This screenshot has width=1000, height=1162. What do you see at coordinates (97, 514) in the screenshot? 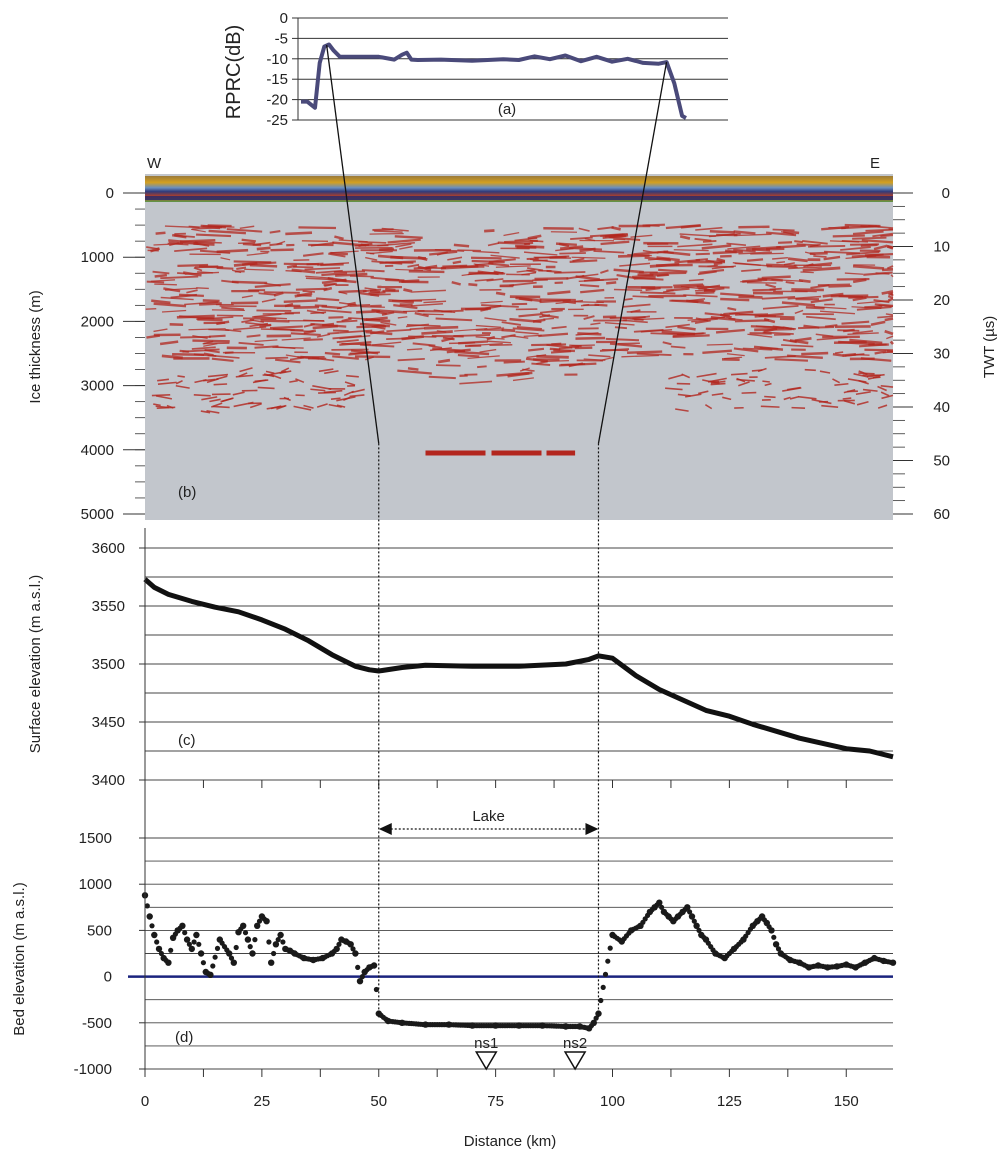
I see `ice-thickness-tick-label: 5000` at bounding box center [97, 514].